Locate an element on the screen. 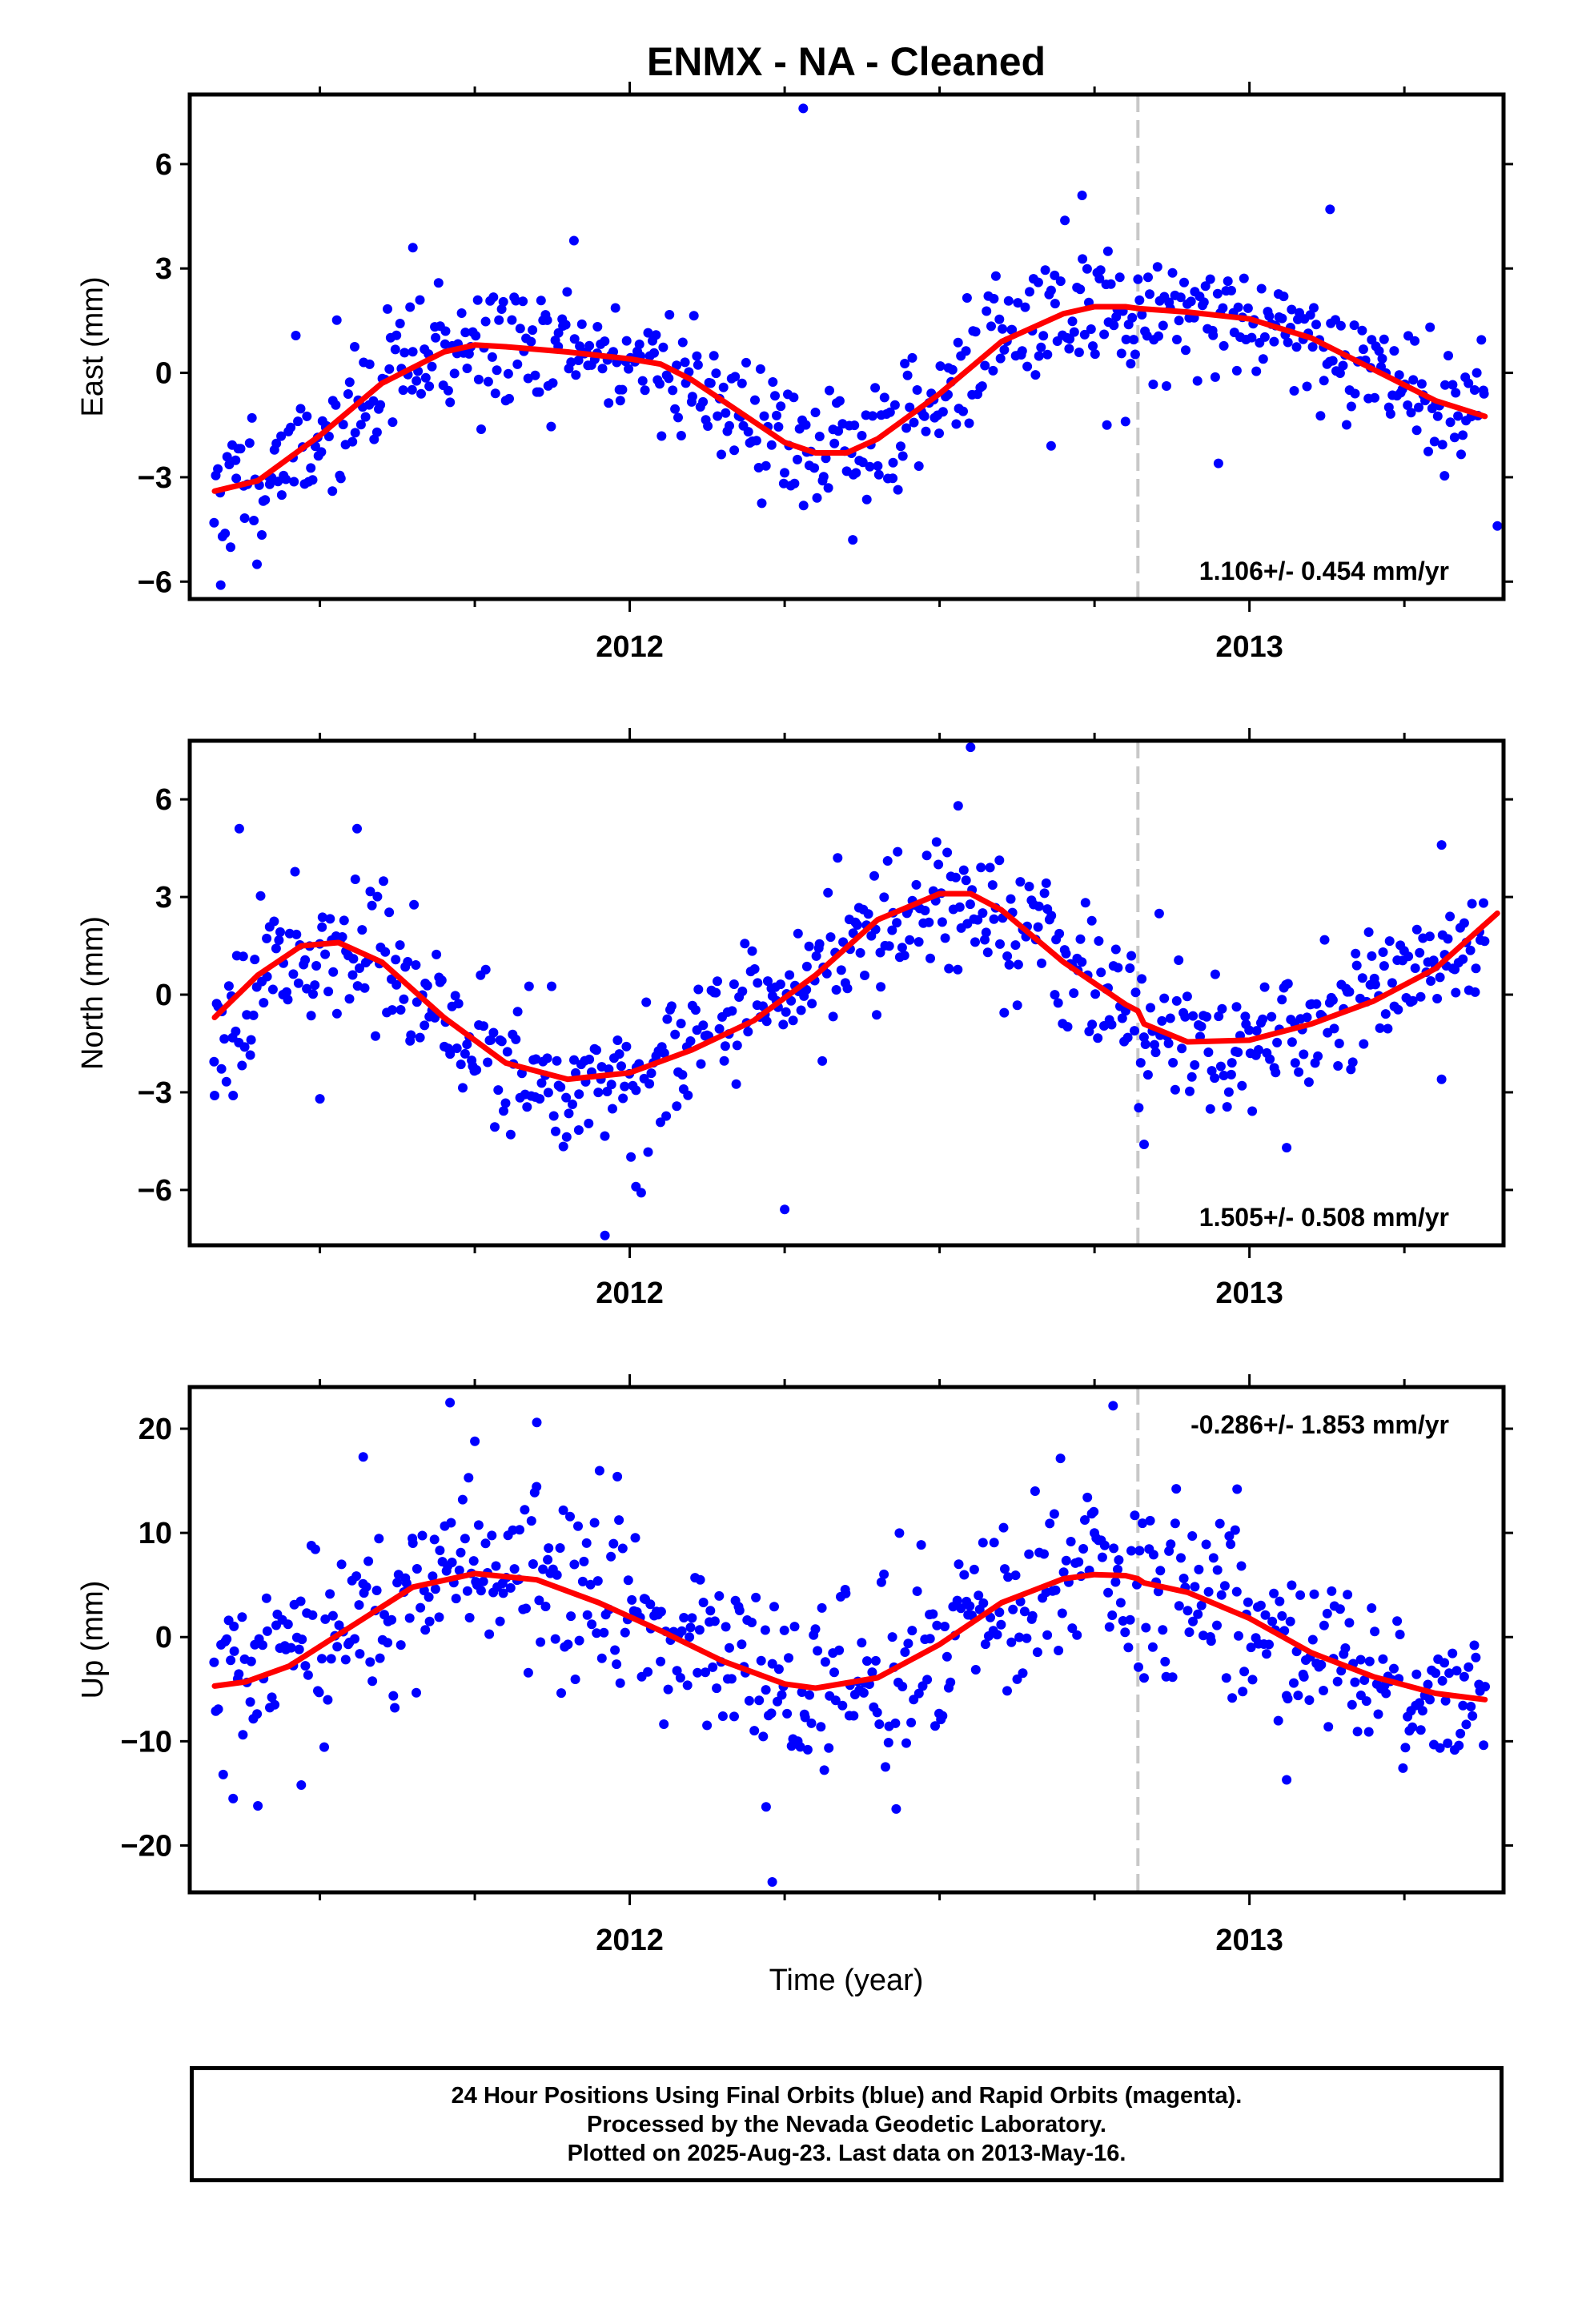 This screenshot has width=1582, height=2324. north-ytick-label: −3 is located at coordinates (155, 1093).